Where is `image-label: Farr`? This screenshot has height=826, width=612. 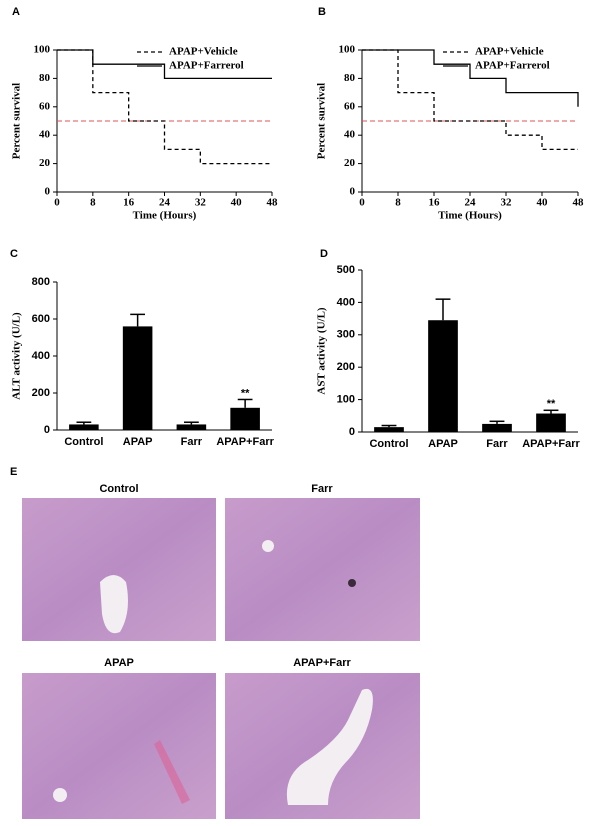 image-label: Farr is located at coordinates (322, 489).